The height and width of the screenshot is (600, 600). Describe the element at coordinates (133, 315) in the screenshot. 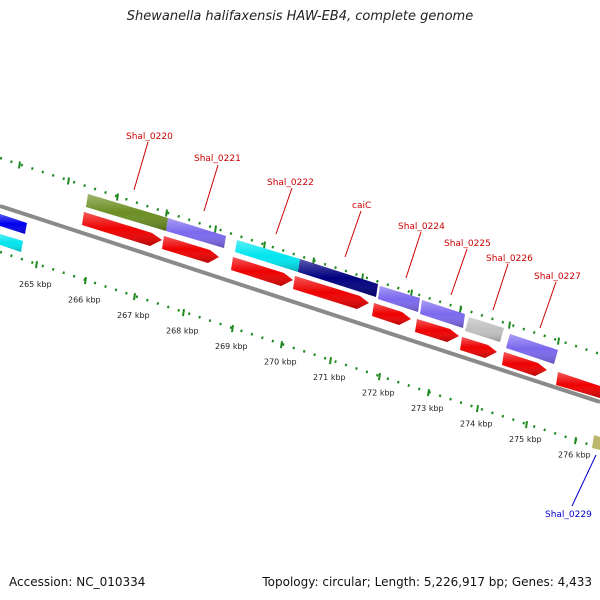

I see `scale-label: 267 kbp` at that location.